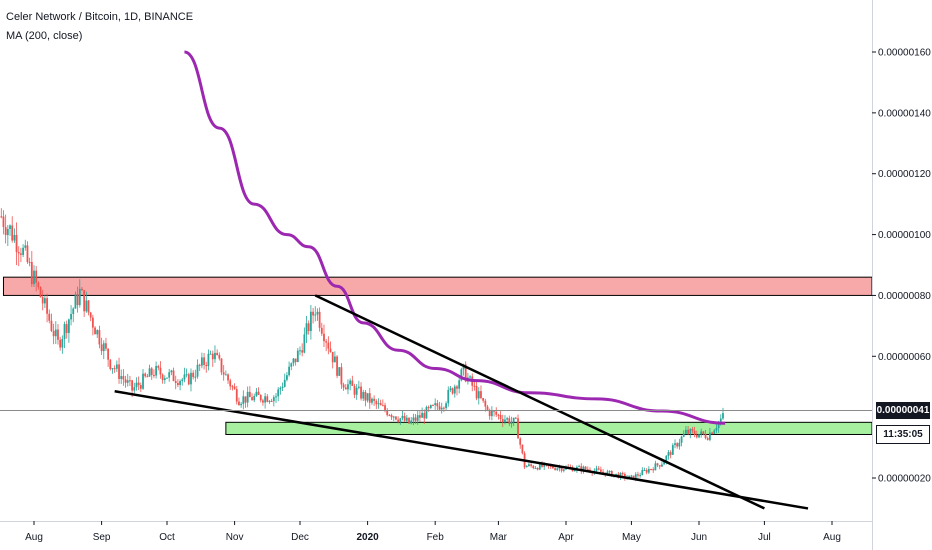 This screenshot has width=932, height=550. What do you see at coordinates (235, 537) in the screenshot?
I see `time-tick-label: Nov` at bounding box center [235, 537].